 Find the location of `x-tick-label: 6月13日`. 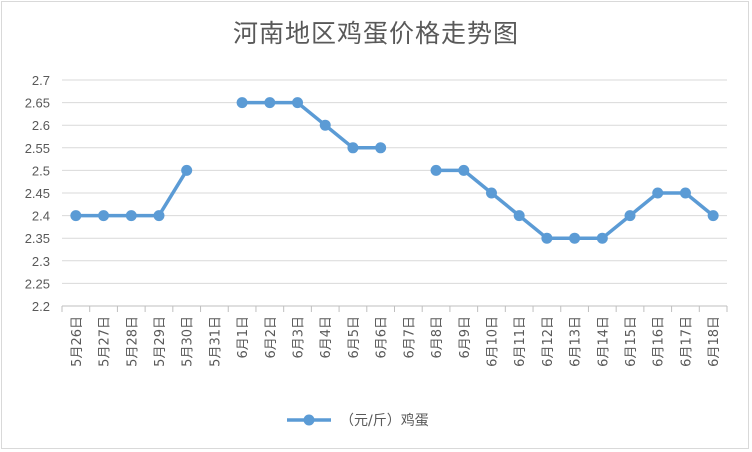

x-tick-label: 6月13日 is located at coordinates (576, 341).